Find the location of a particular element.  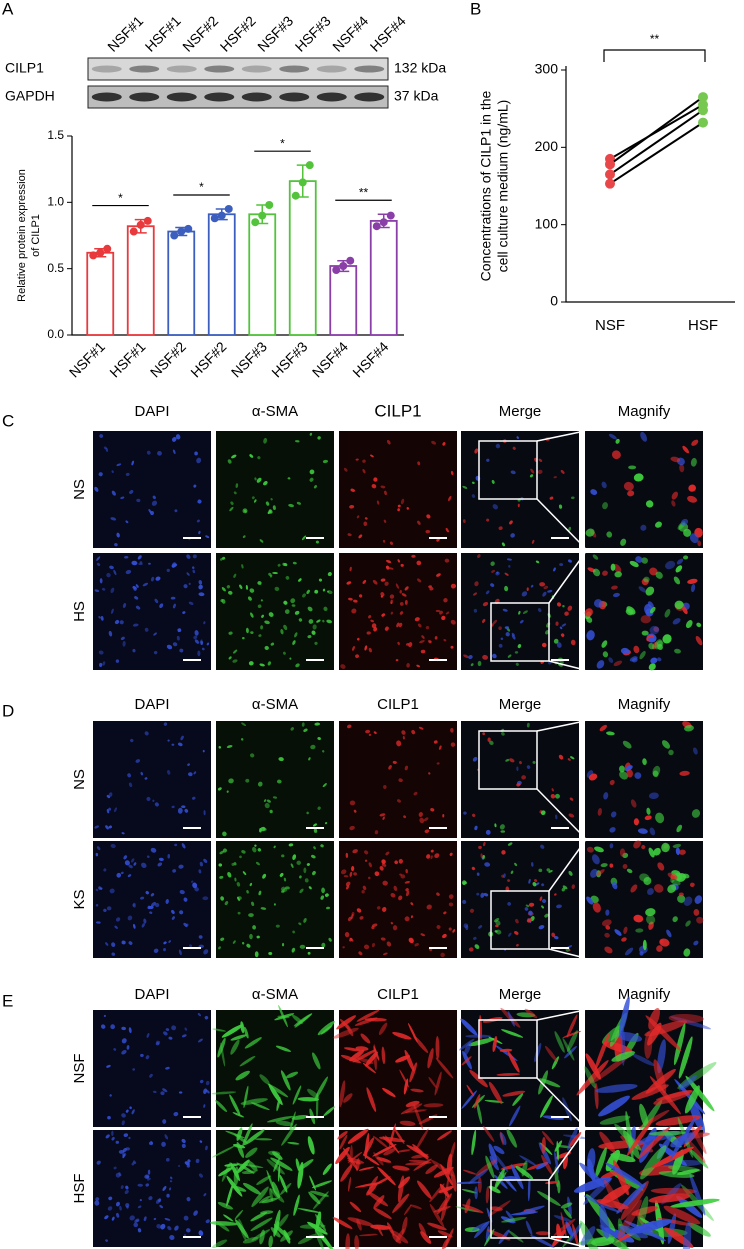

x-tick-label: NSF#1 is located at coordinates (87, 359).